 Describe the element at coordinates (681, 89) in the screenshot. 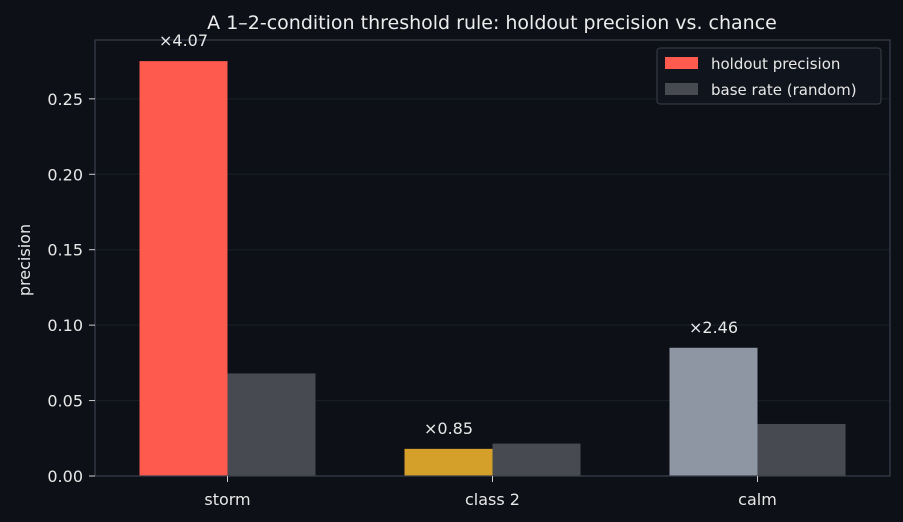

I see `legend-swatch-base-rate` at that location.